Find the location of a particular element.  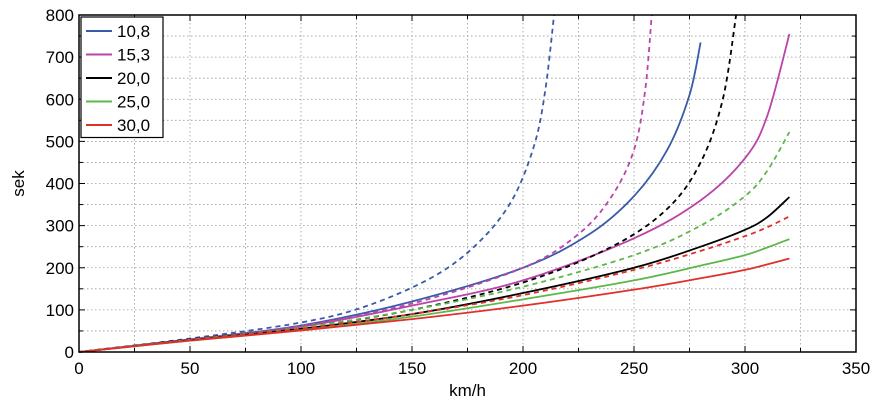

x-tick-label: 100 is located at coordinates (301, 368).